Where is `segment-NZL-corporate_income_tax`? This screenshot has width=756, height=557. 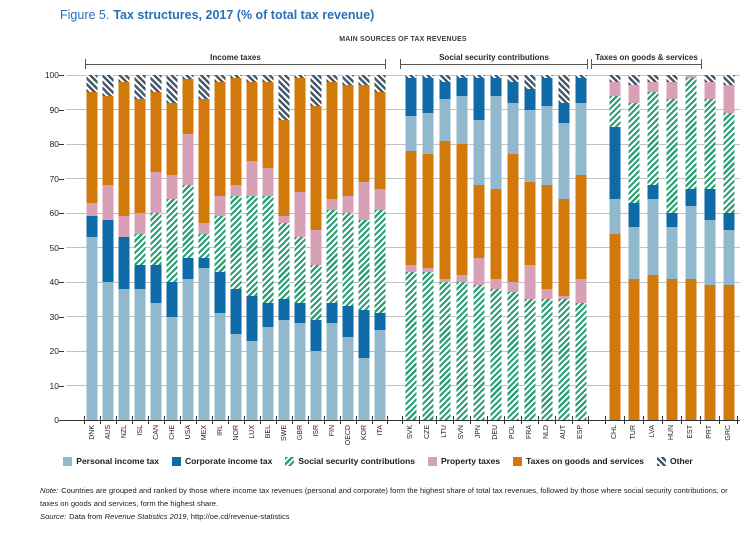
segment-NZL-corporate_income_tax is located at coordinates (124, 263).